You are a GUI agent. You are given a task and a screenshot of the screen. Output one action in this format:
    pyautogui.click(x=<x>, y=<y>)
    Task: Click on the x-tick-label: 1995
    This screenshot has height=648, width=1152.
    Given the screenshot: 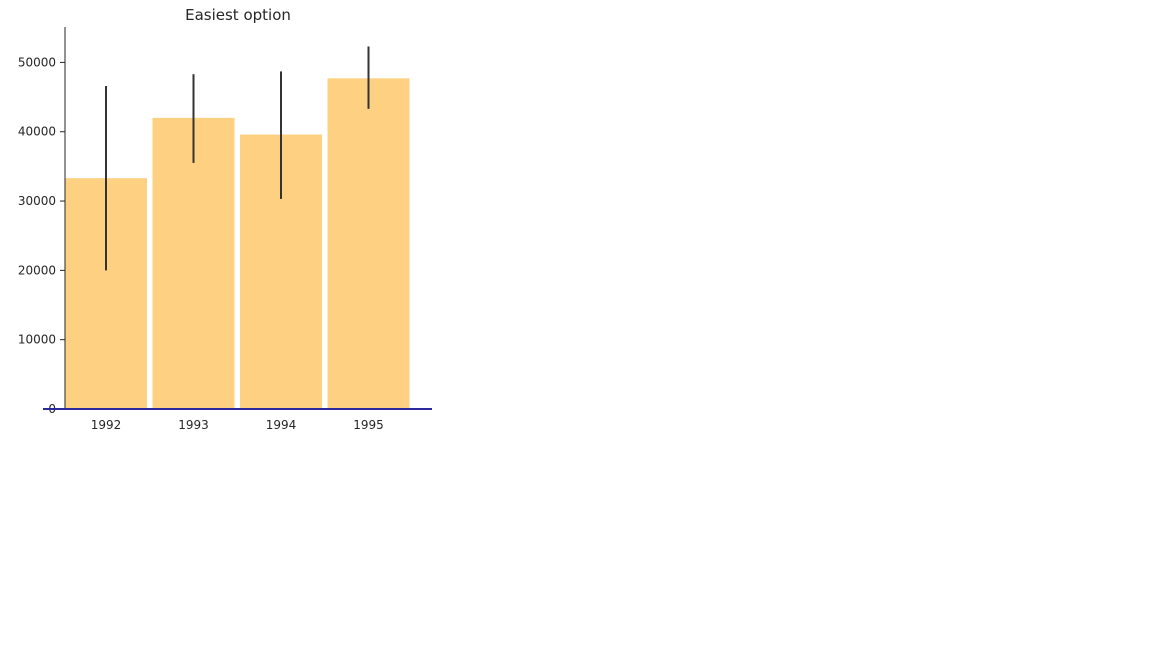 What is the action you would take?
    pyautogui.click(x=368, y=425)
    